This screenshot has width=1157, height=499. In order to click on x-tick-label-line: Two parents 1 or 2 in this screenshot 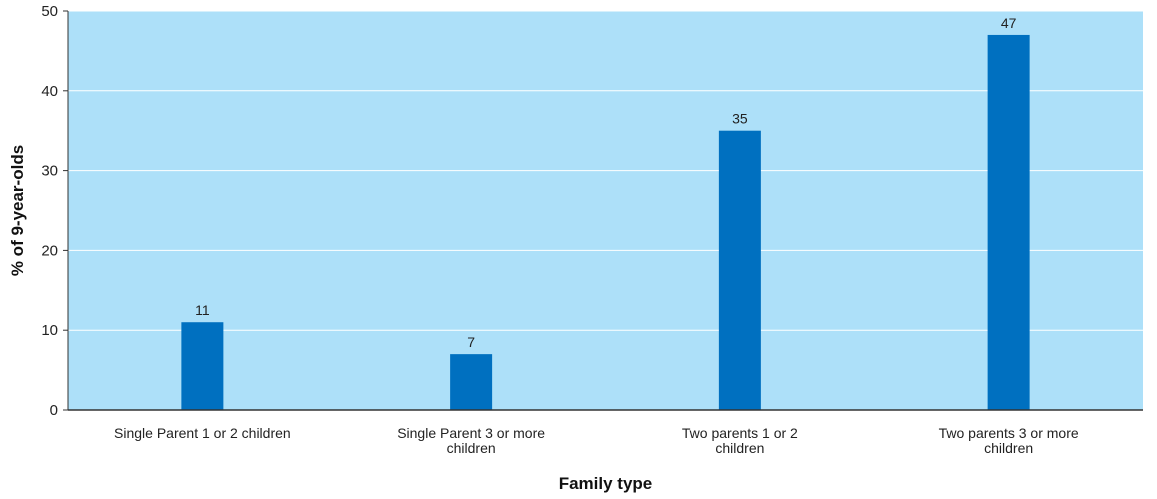, I will do `click(740, 433)`.